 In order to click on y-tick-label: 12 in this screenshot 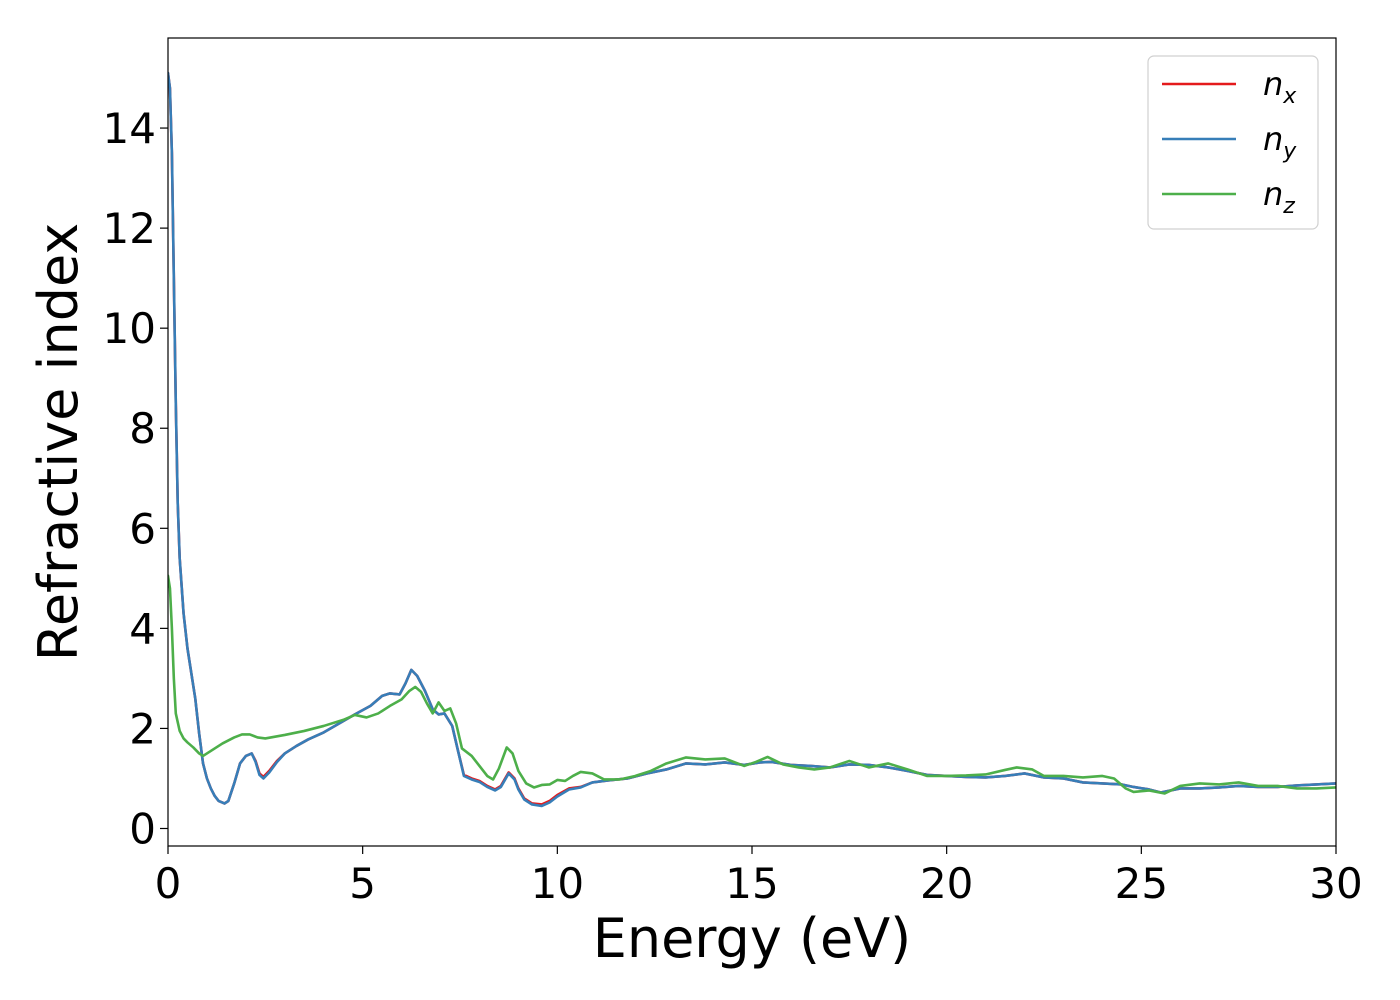, I will do `click(129, 228)`.